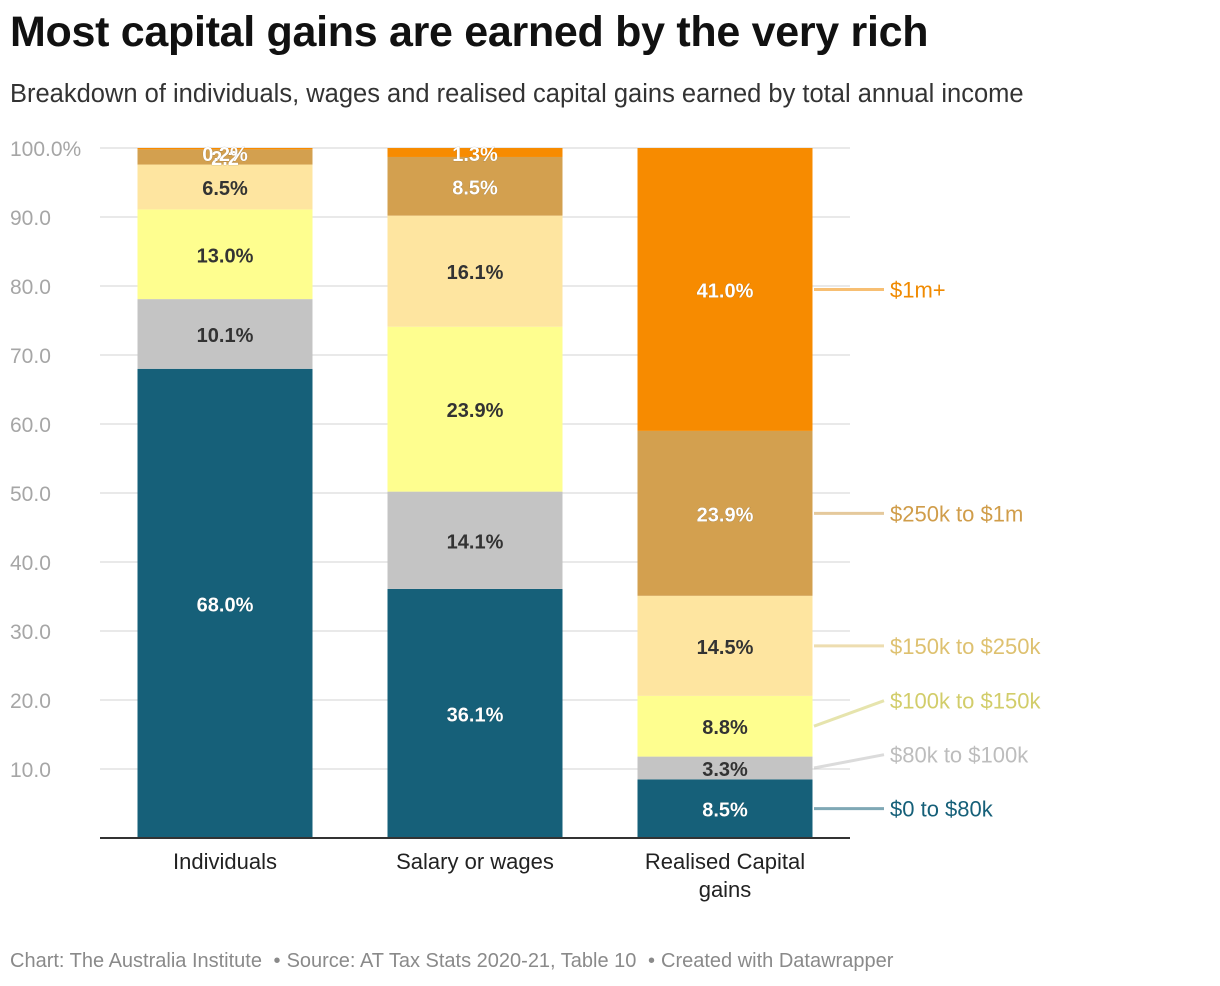  I want to click on value-label: 8.8%, so click(725, 728).